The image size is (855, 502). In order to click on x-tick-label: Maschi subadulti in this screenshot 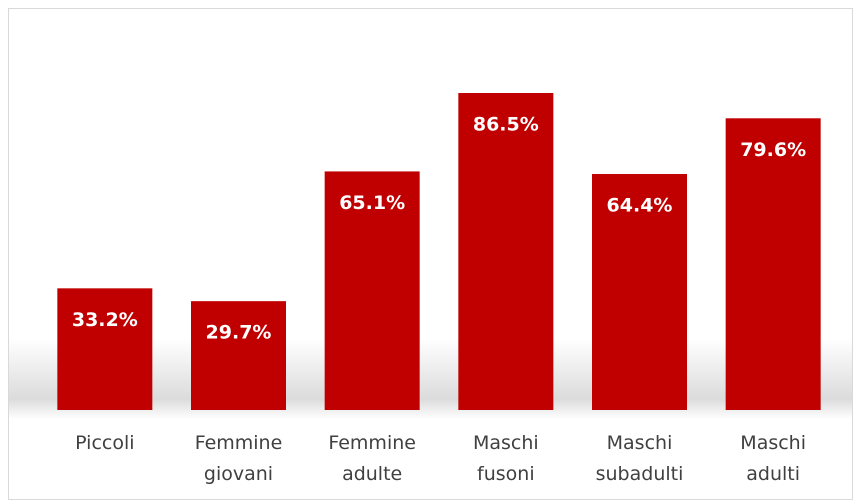, I will do `click(639, 458)`.